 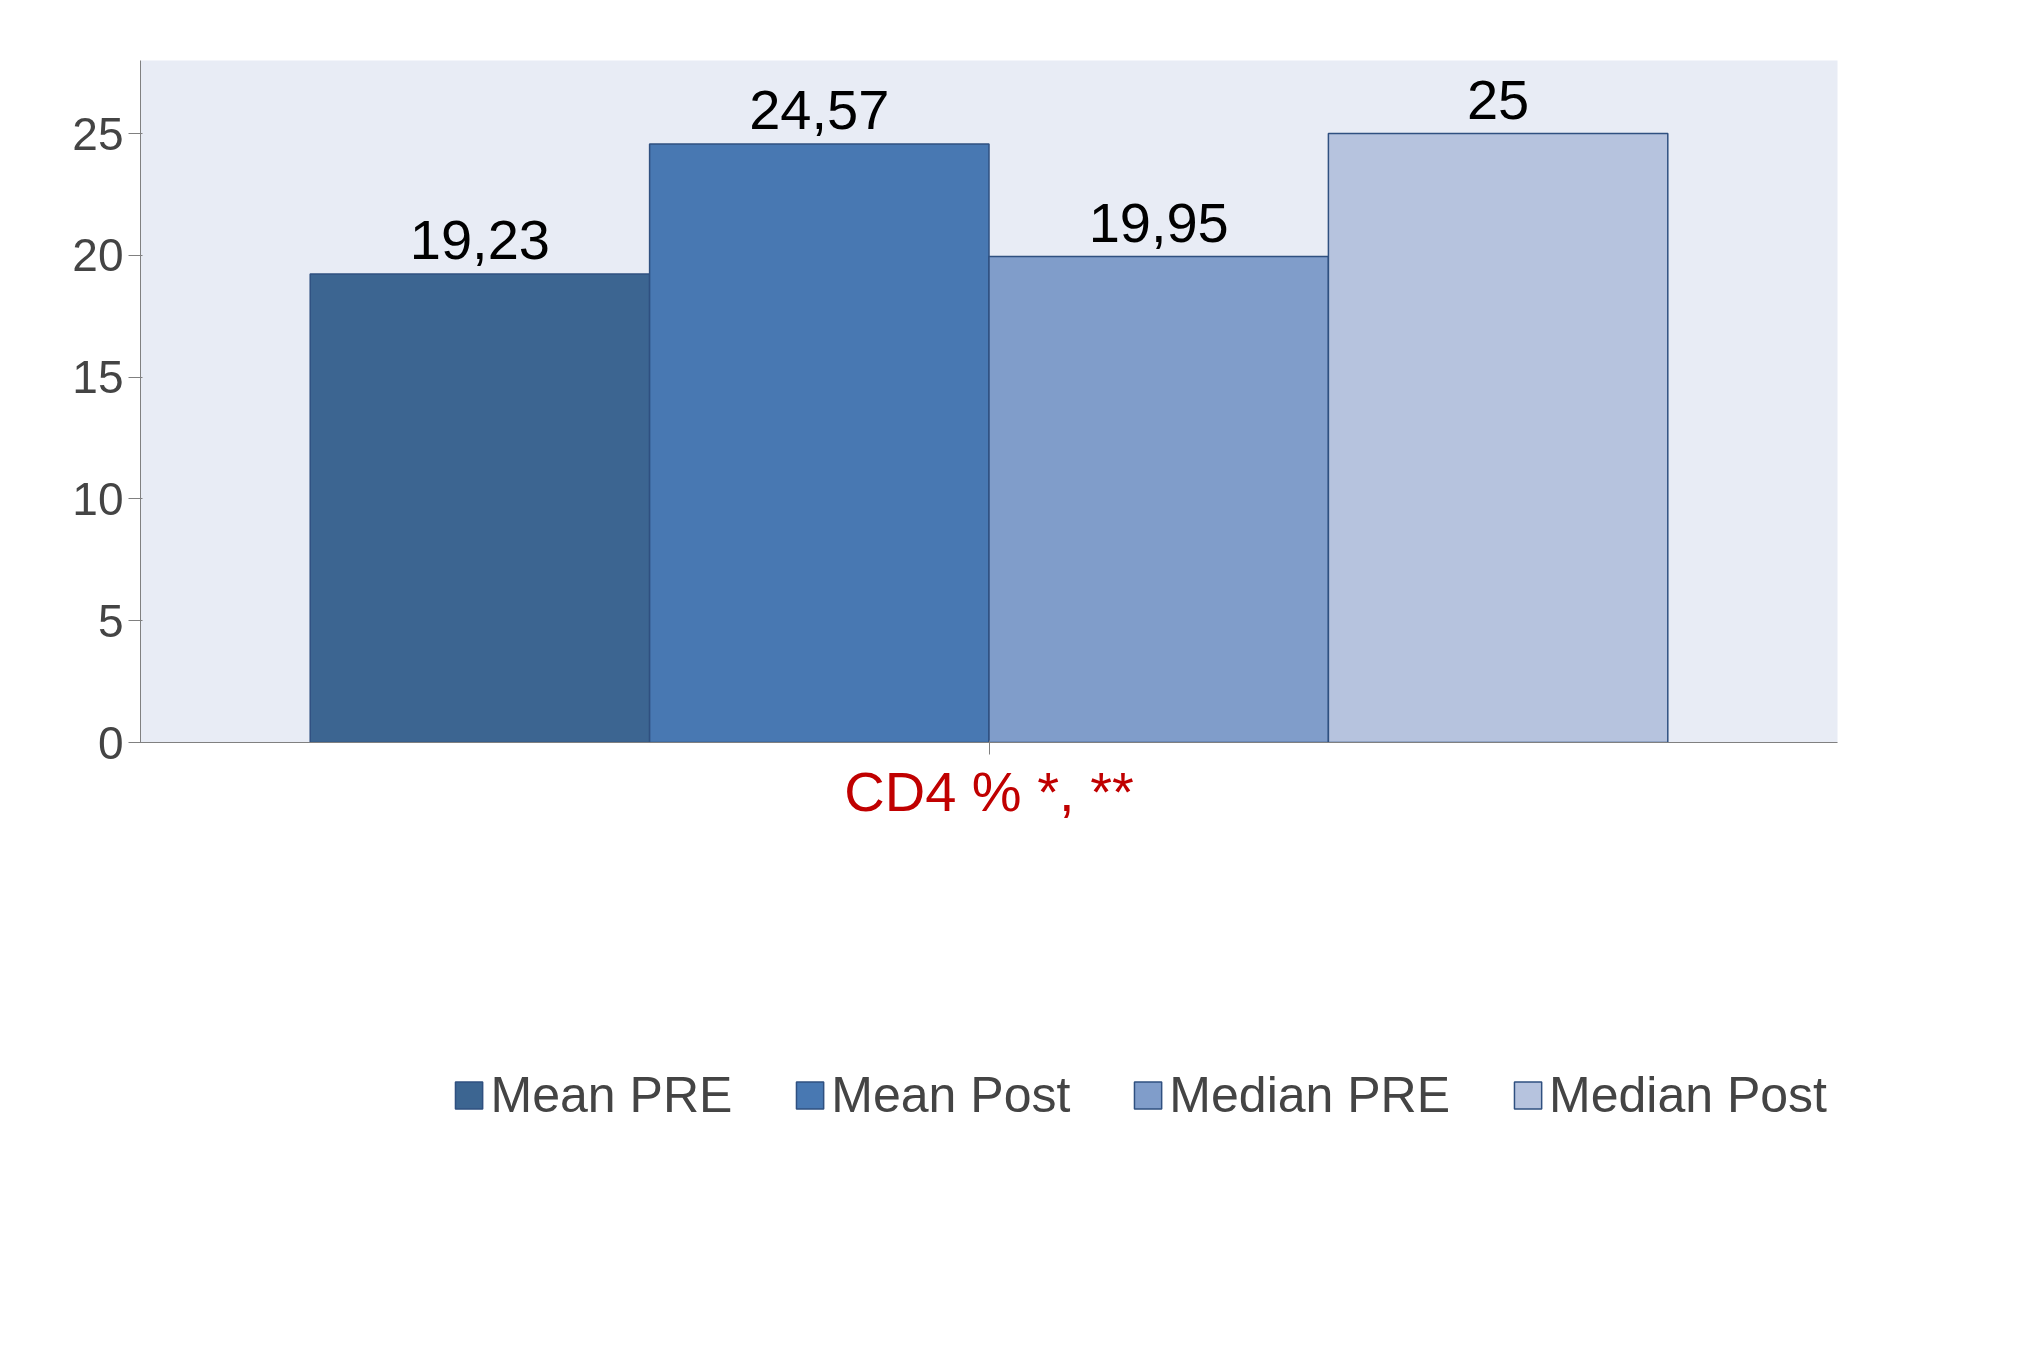 I want to click on y-tick-label: 5, so click(x=110, y=620).